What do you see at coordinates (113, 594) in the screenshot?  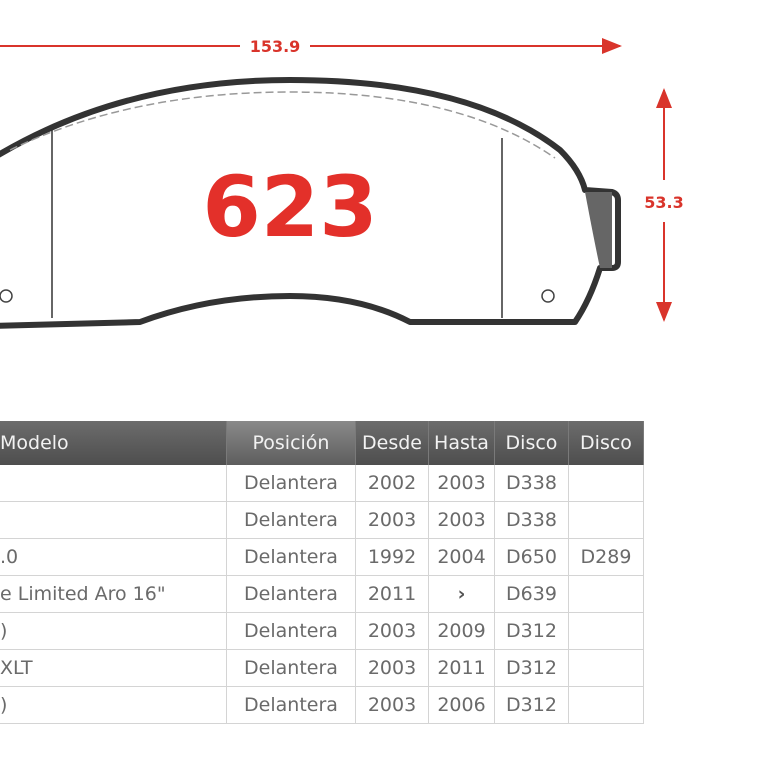 I see `cell-modelo: e Limited Aro 16"` at bounding box center [113, 594].